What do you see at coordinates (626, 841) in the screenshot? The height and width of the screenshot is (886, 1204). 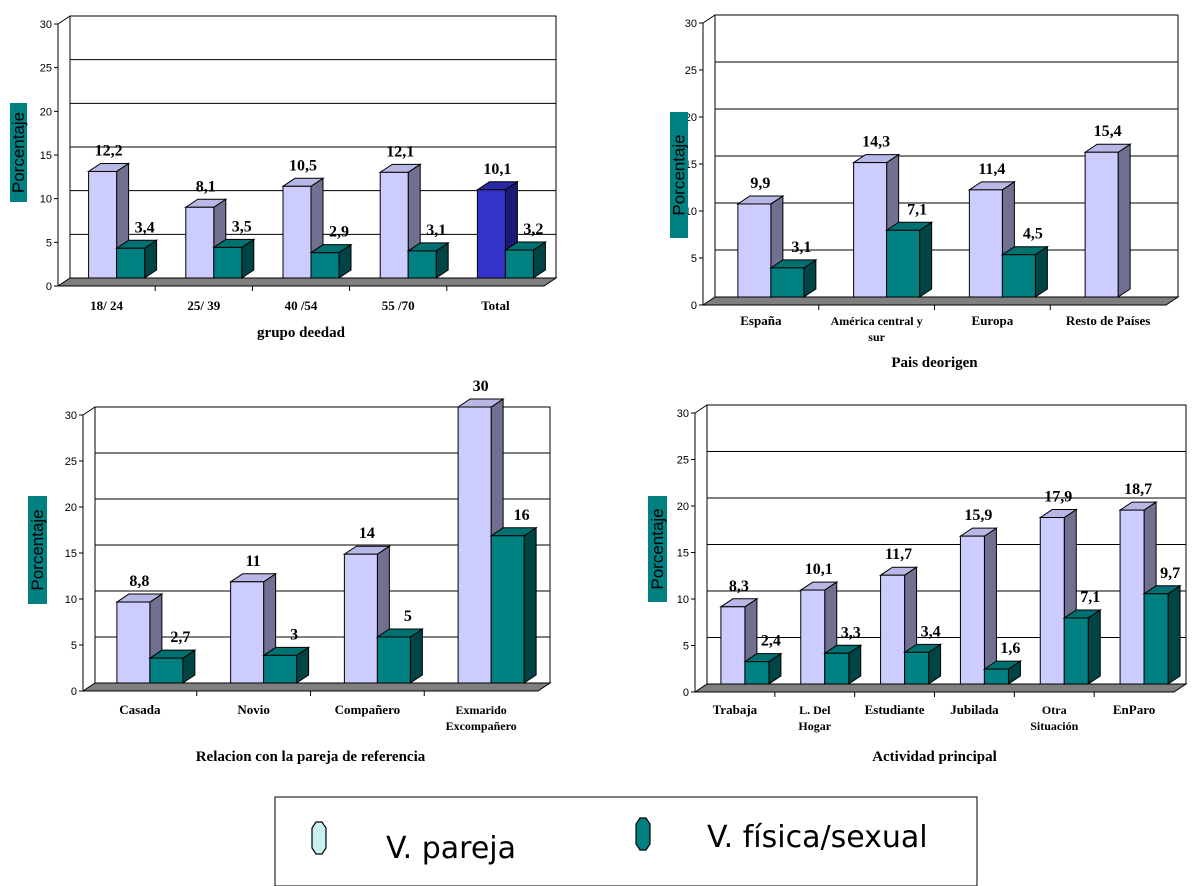 I see `legend-box: V. pareja V. física/sexual` at bounding box center [626, 841].